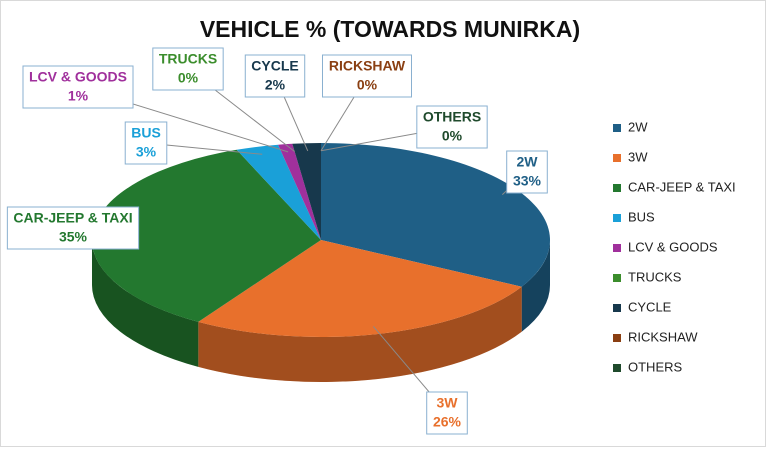 This screenshot has height=452, width=766. Describe the element at coordinates (274, 66) in the screenshot. I see `label-category: CYCLE` at that location.